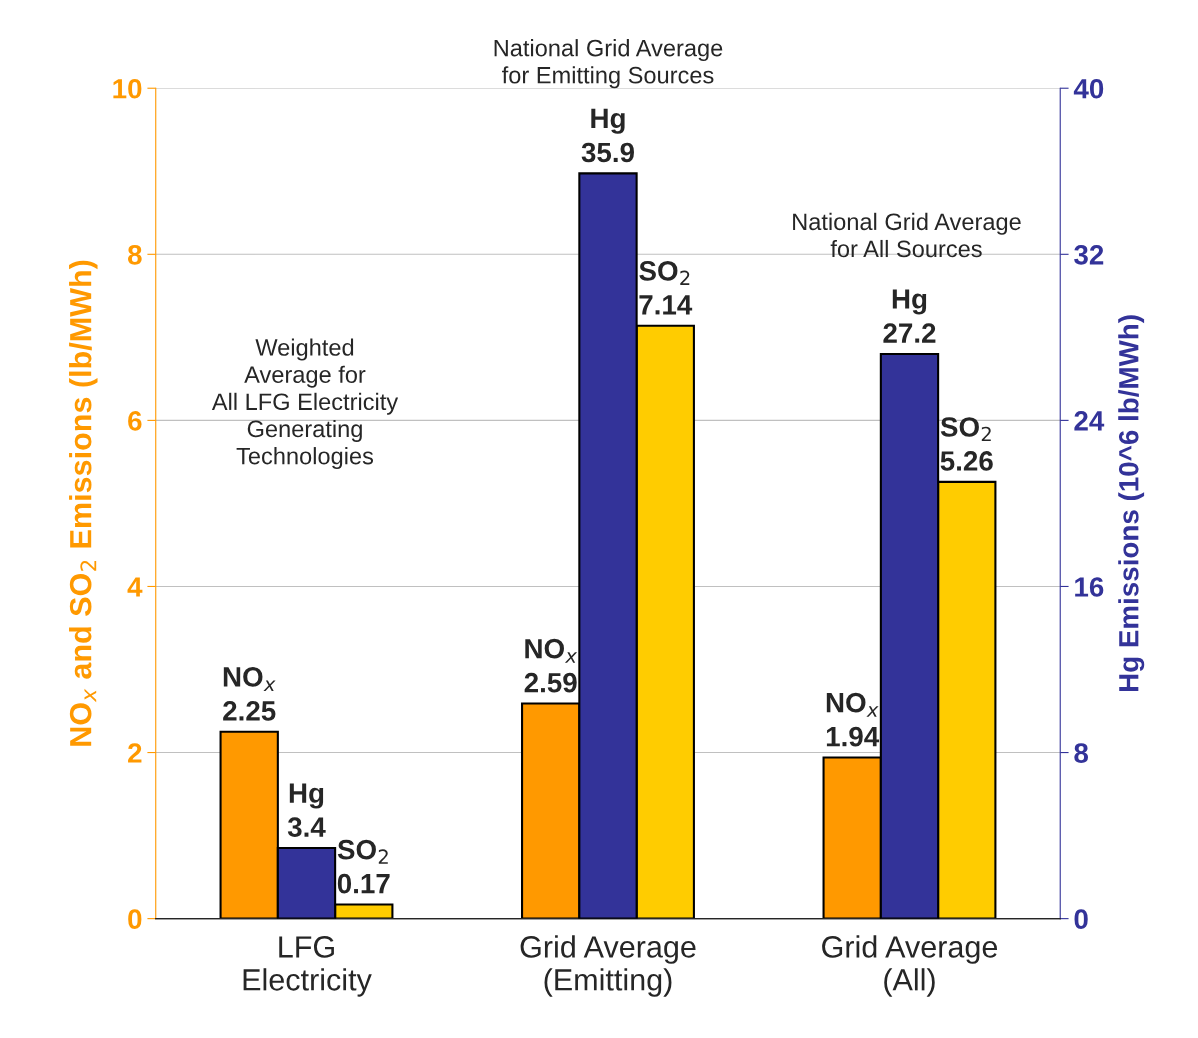 Image resolution: width=1198 pixels, height=1038 pixels. What do you see at coordinates (307, 966) in the screenshot?
I see `x-tick-label: LFG Electricity` at bounding box center [307, 966].